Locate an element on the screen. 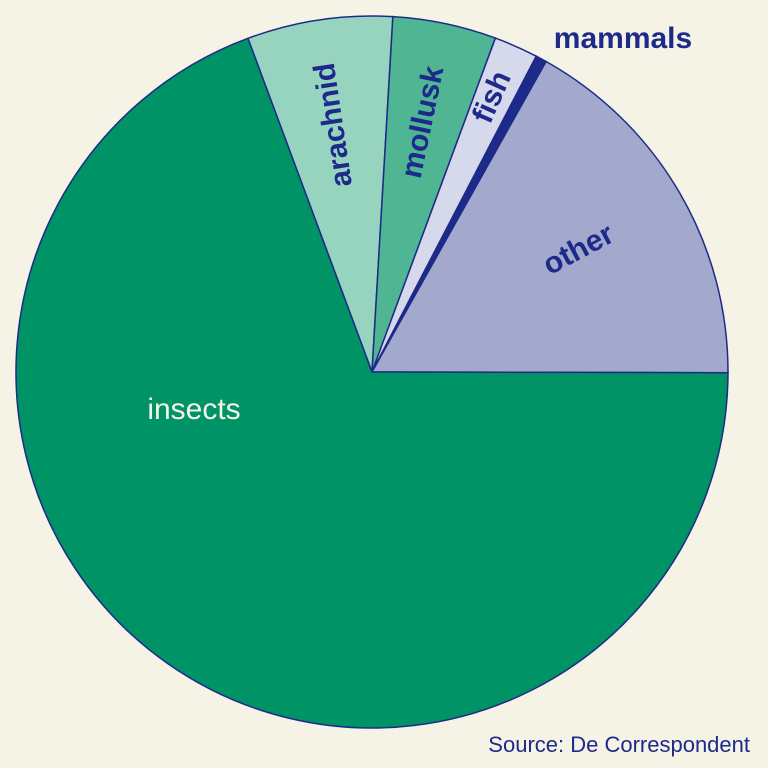 This screenshot has width=768, height=768. slice-label-insects: insects is located at coordinates (193, 409).